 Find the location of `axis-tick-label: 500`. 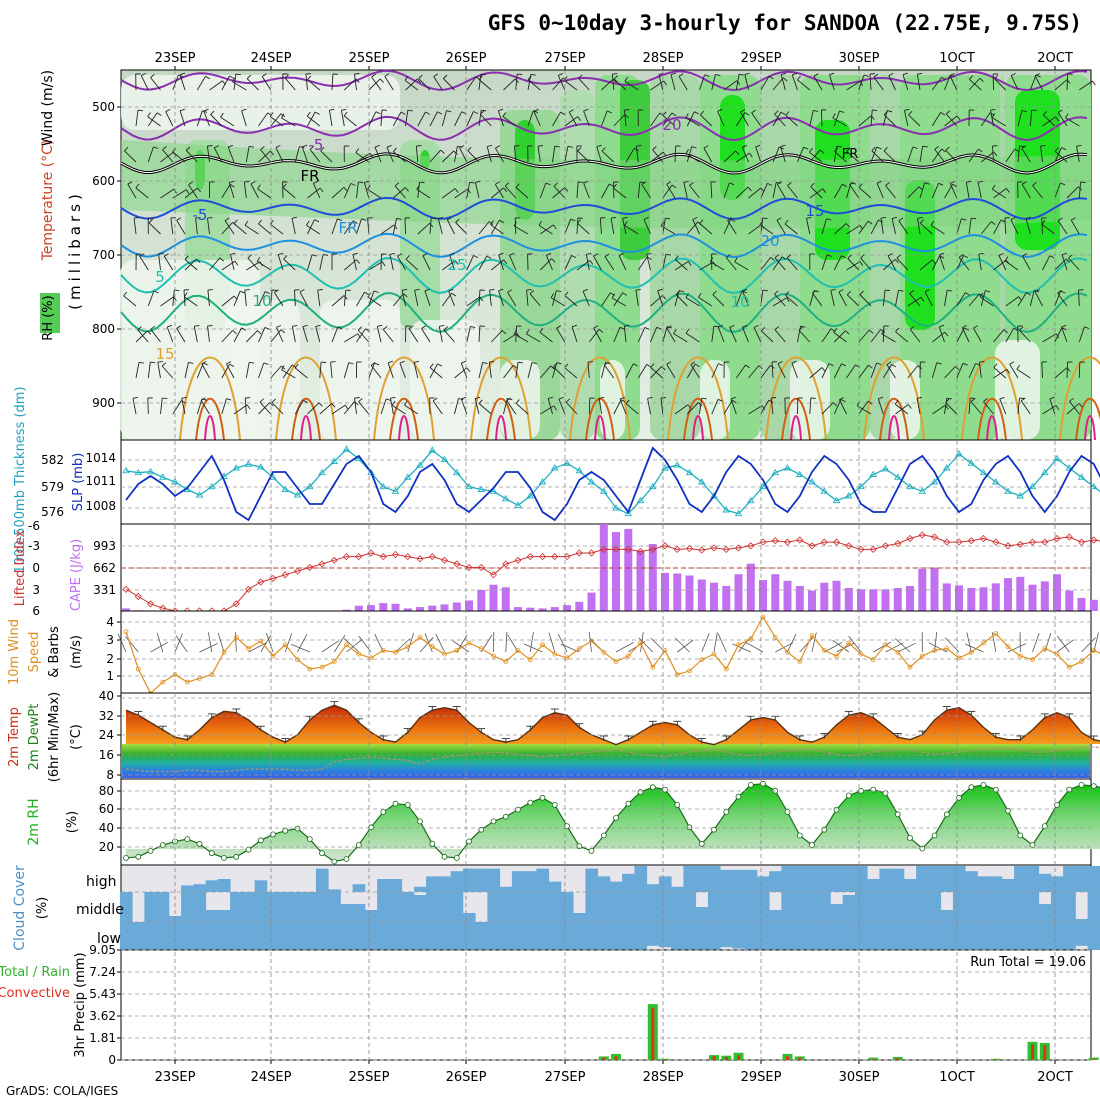

axis-tick-label: 500 is located at coordinates (103, 107).